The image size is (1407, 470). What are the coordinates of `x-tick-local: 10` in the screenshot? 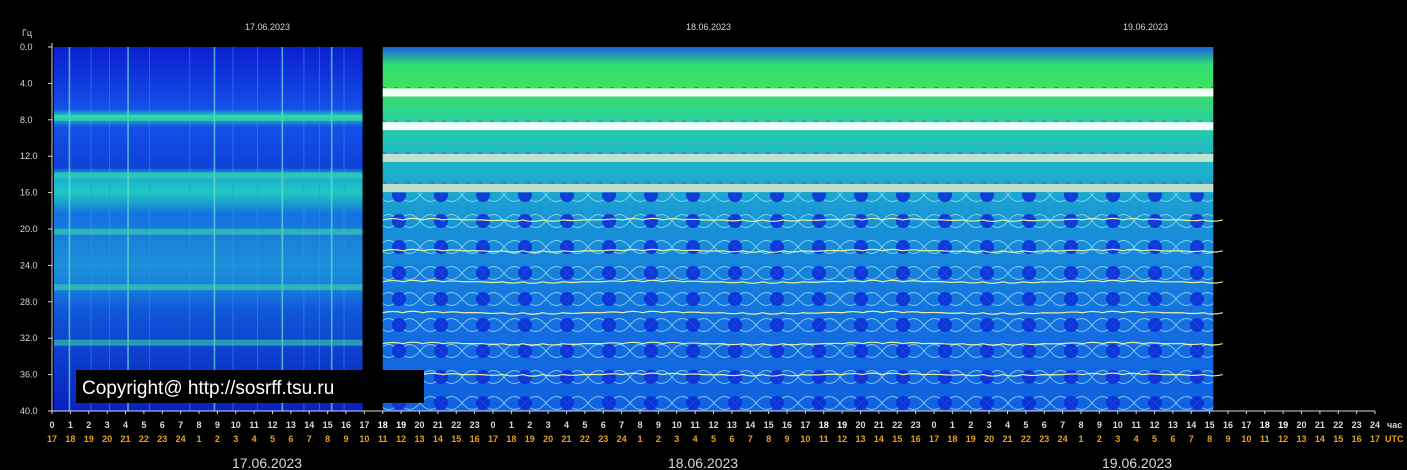 It's located at (1118, 425).